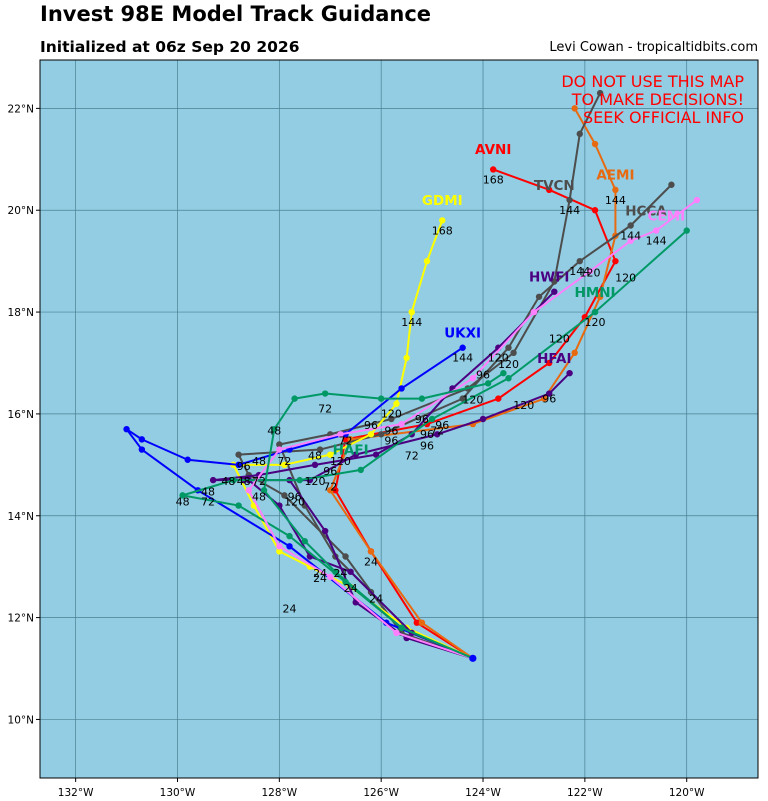  I want to click on lon-tick-label: 120°W, so click(687, 793).